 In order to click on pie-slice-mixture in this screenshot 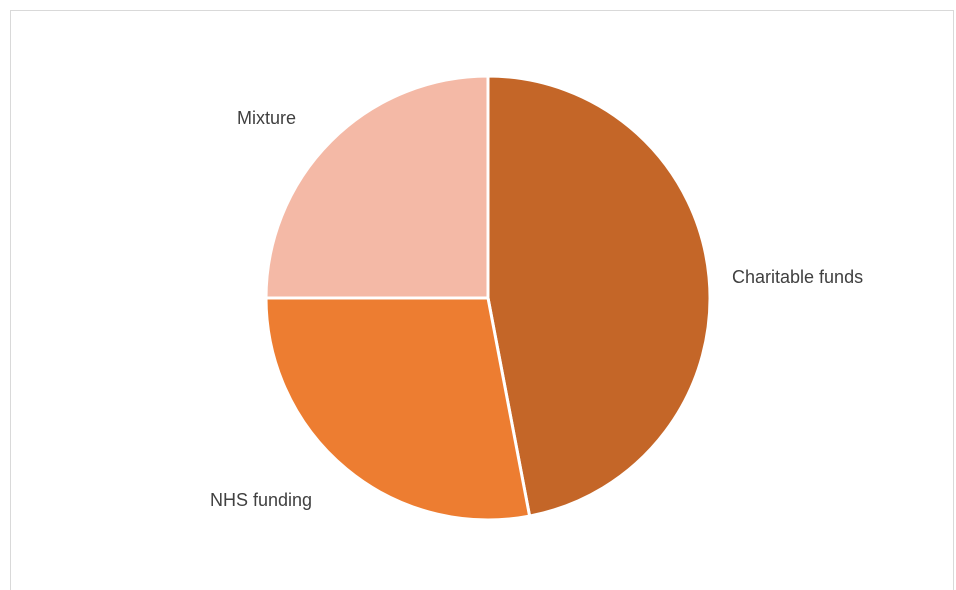, I will do `click(377, 187)`.